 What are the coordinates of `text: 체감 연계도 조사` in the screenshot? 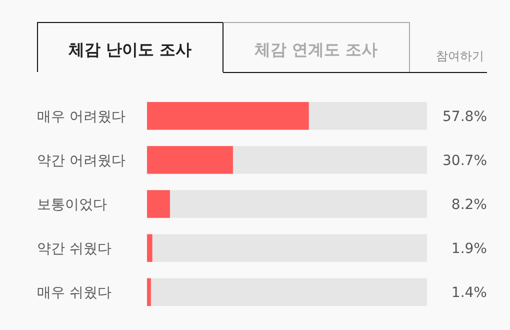 It's located at (315, 49).